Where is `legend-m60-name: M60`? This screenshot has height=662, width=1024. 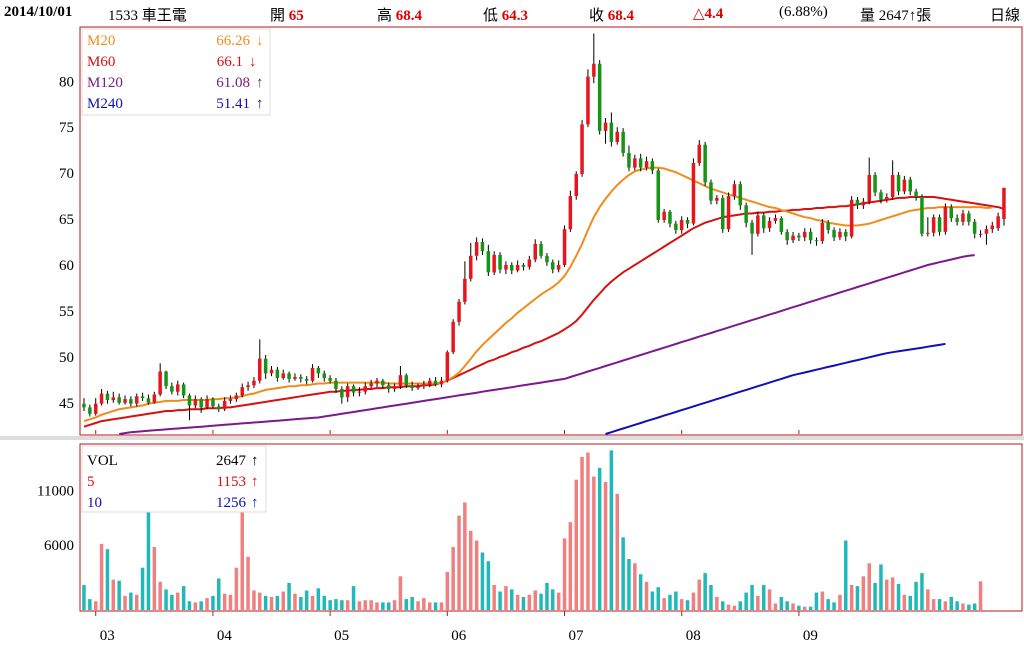
legend-m60-name: M60 is located at coordinates (101, 62).